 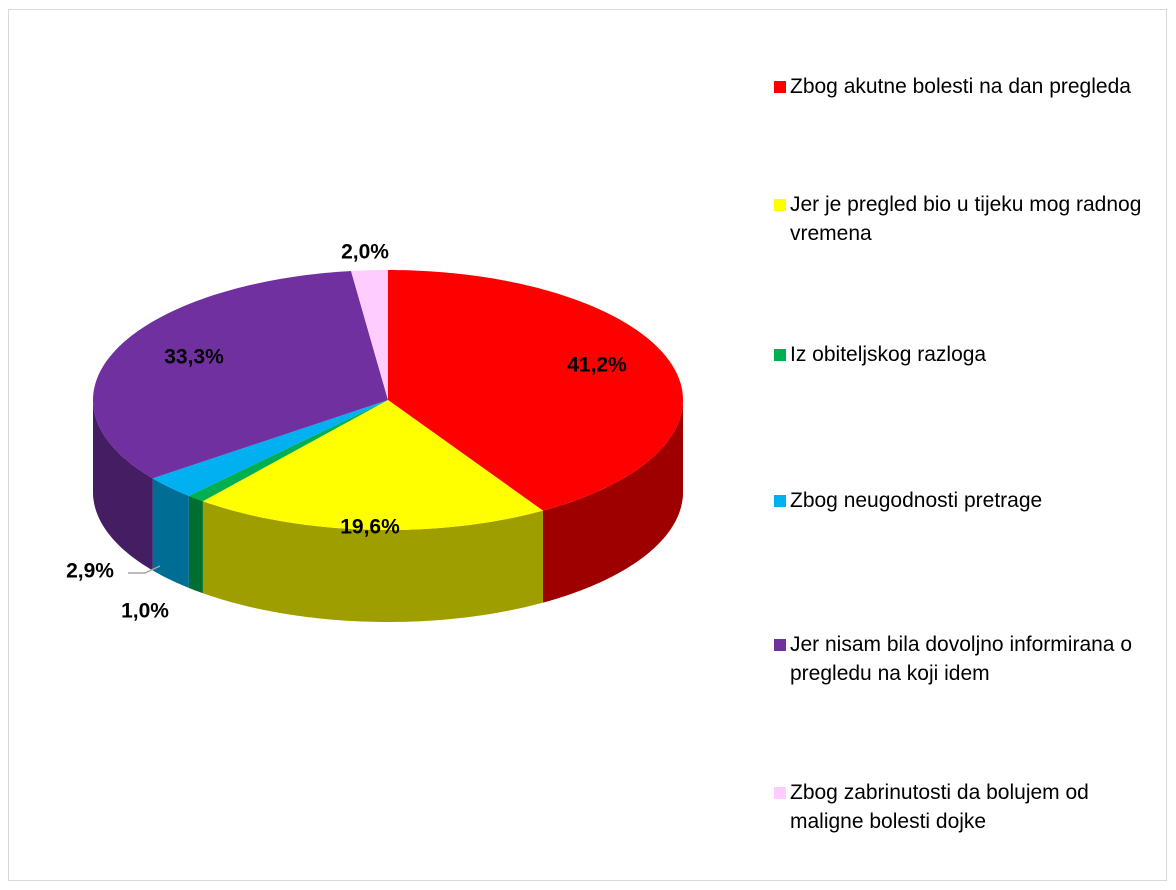 What do you see at coordinates (90, 571) in the screenshot?
I see `data-label: 2,9%` at bounding box center [90, 571].